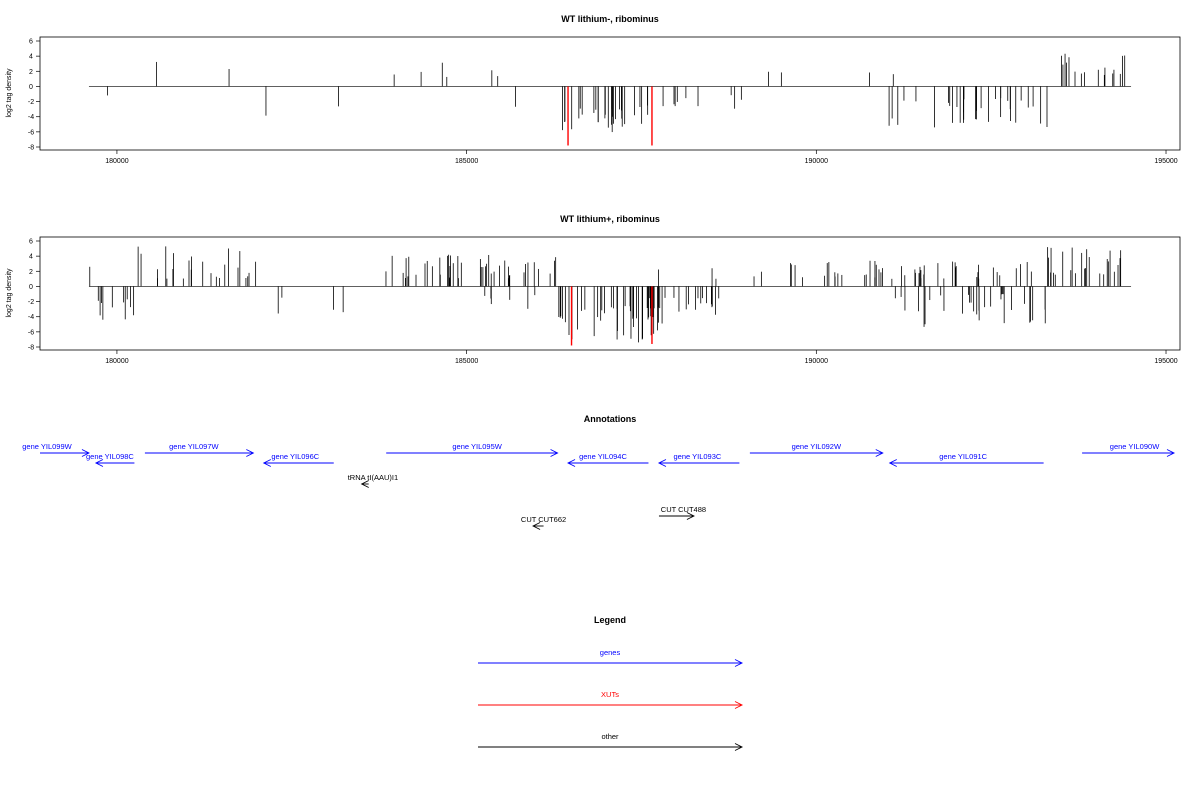  I want to click on annotation-feature: gene YIL094C, so click(608, 459).